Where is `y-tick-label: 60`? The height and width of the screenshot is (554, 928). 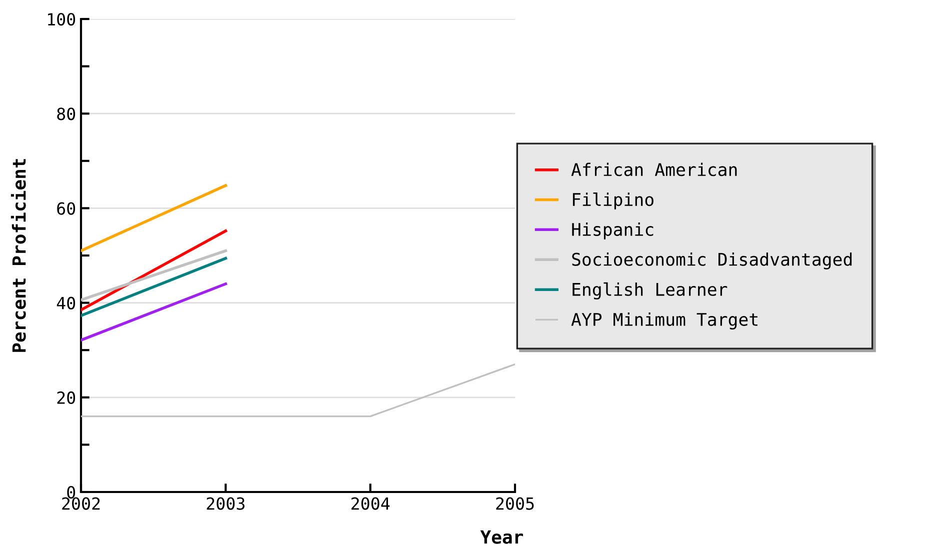
y-tick-label: 60 is located at coordinates (66, 208).